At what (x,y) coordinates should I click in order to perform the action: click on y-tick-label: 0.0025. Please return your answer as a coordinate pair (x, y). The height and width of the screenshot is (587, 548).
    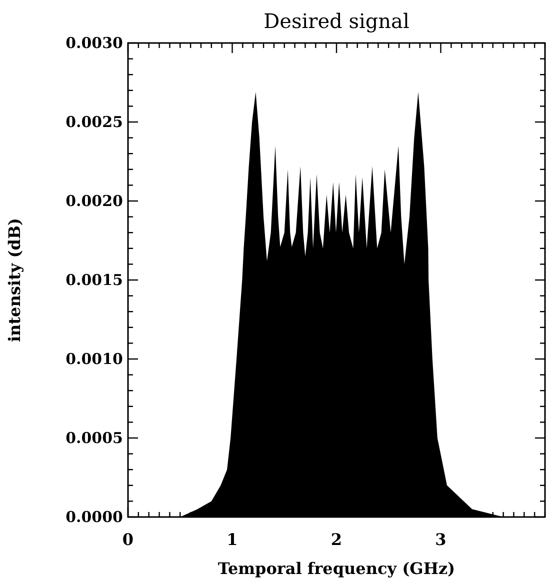
    Looking at the image, I should click on (94, 122).